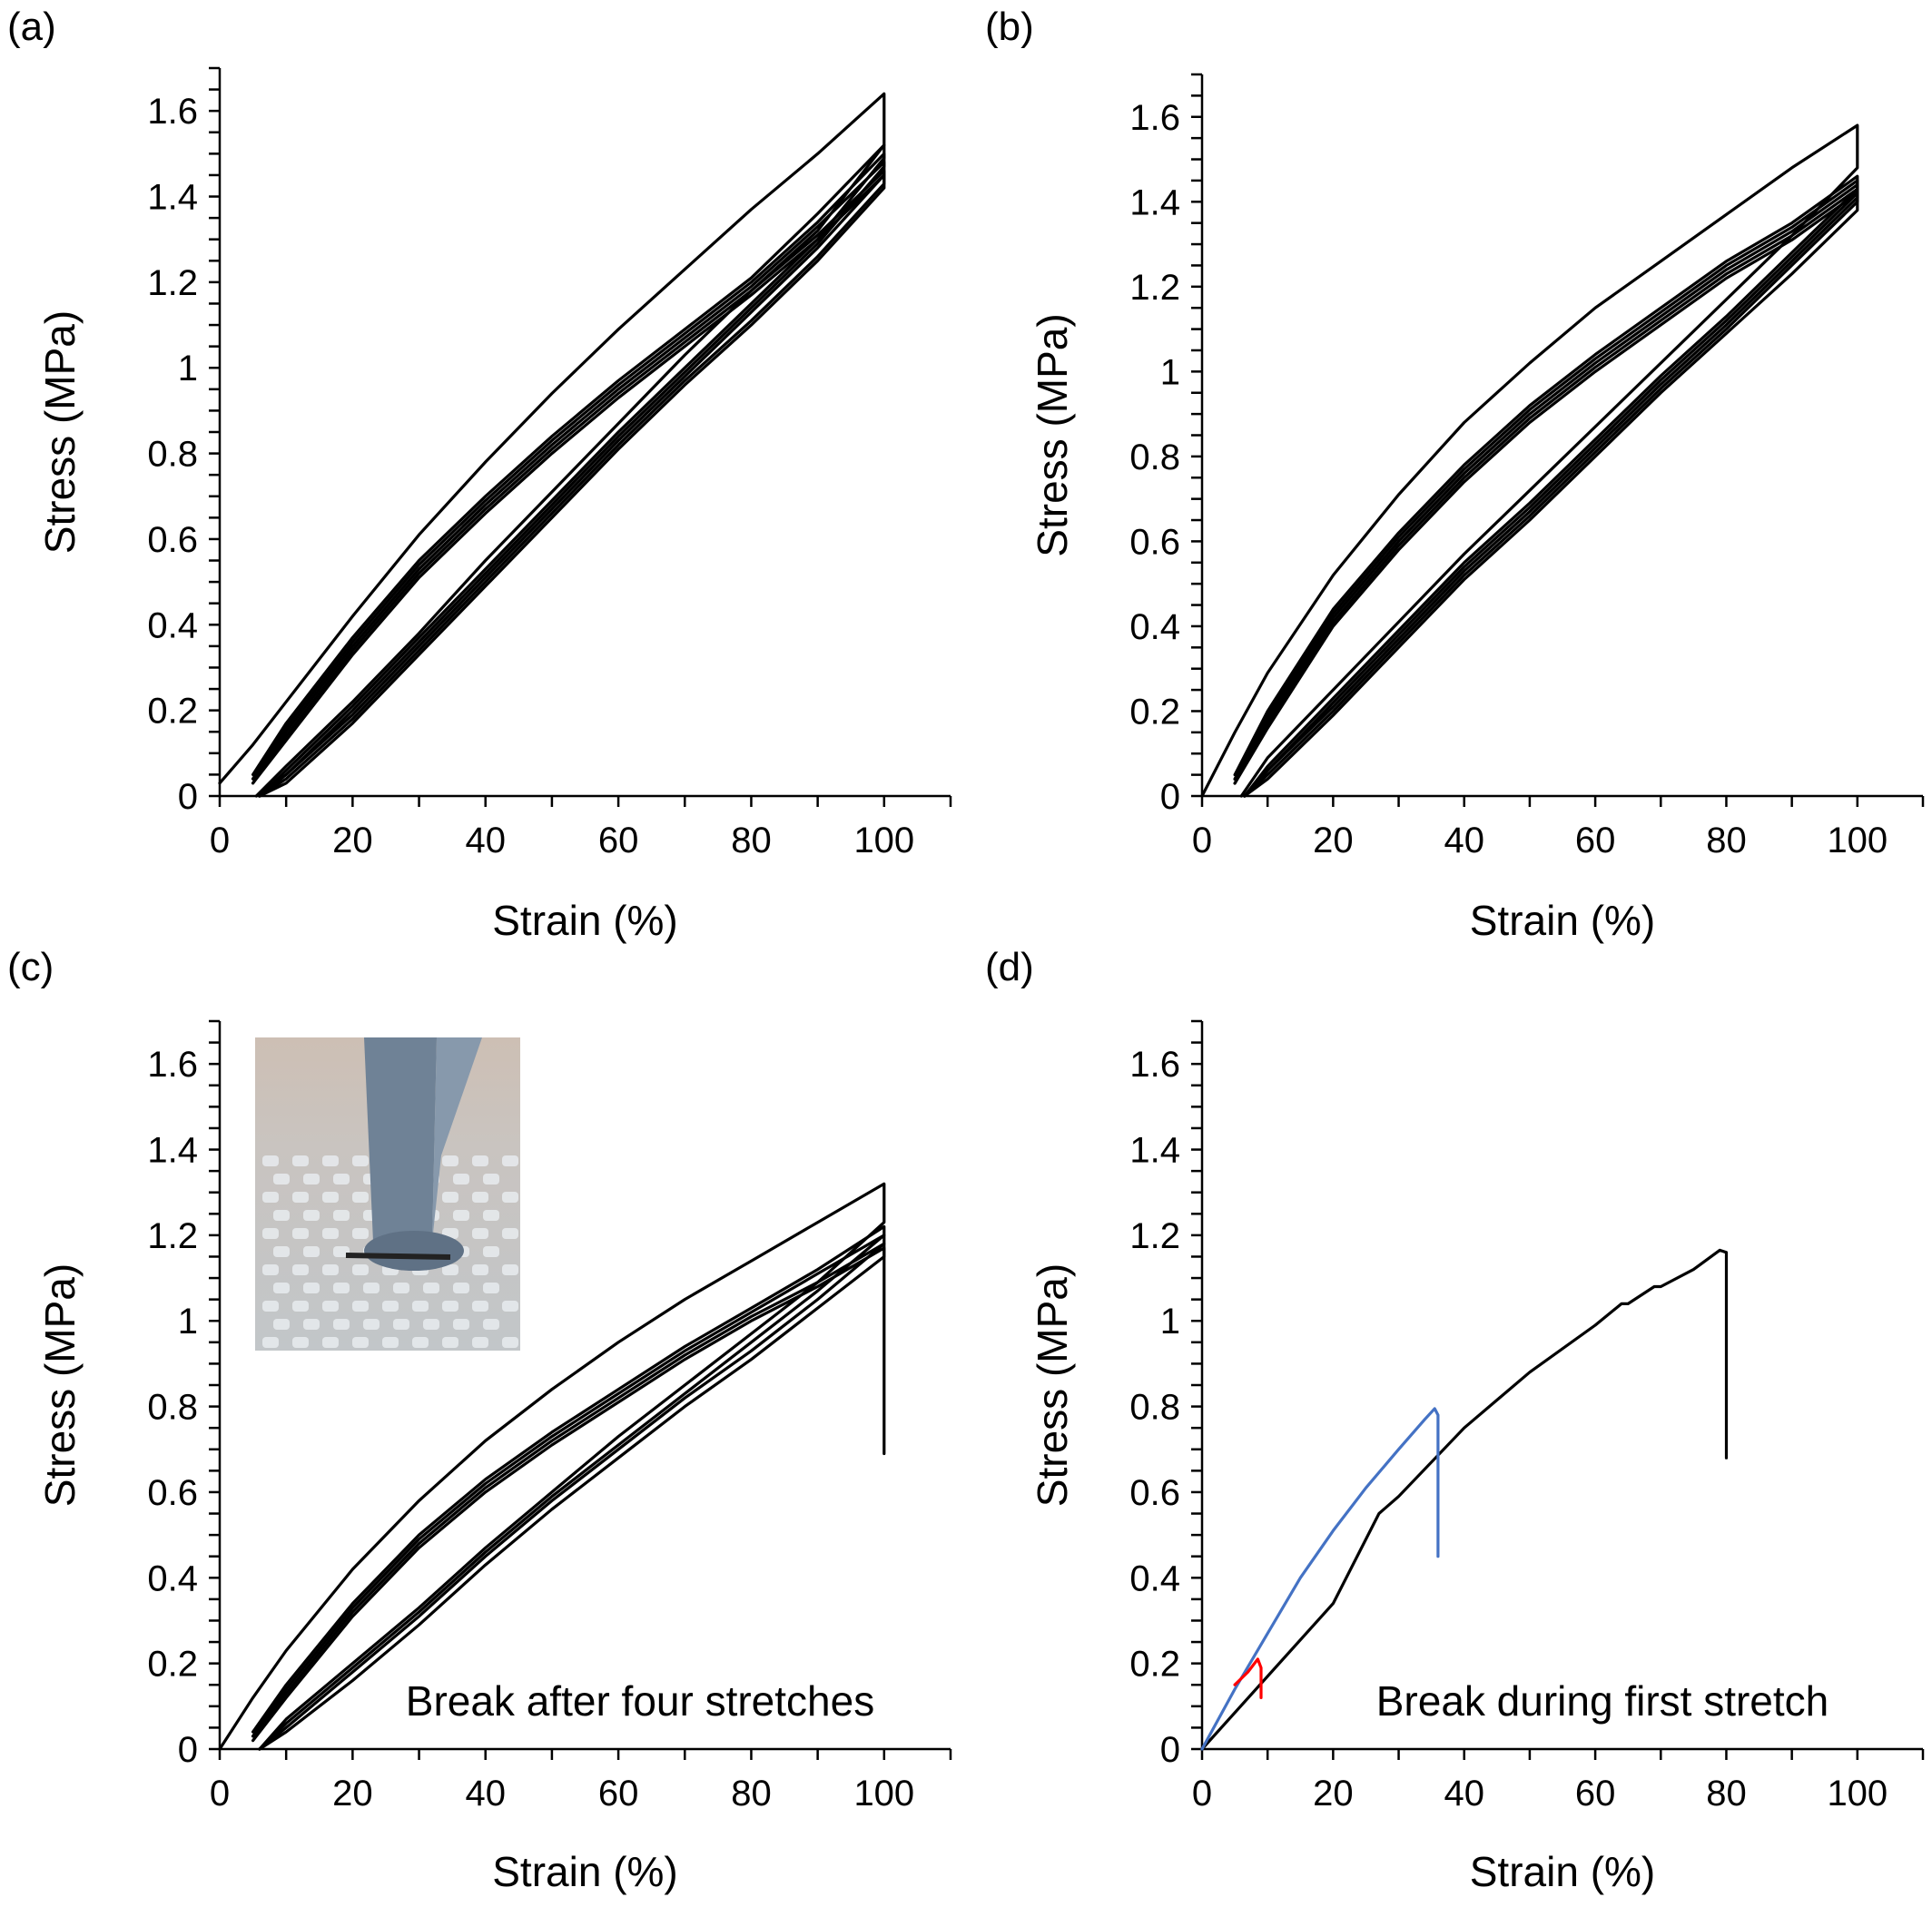 The image size is (1932, 1907). I want to click on panel-label: (c), so click(31, 967).